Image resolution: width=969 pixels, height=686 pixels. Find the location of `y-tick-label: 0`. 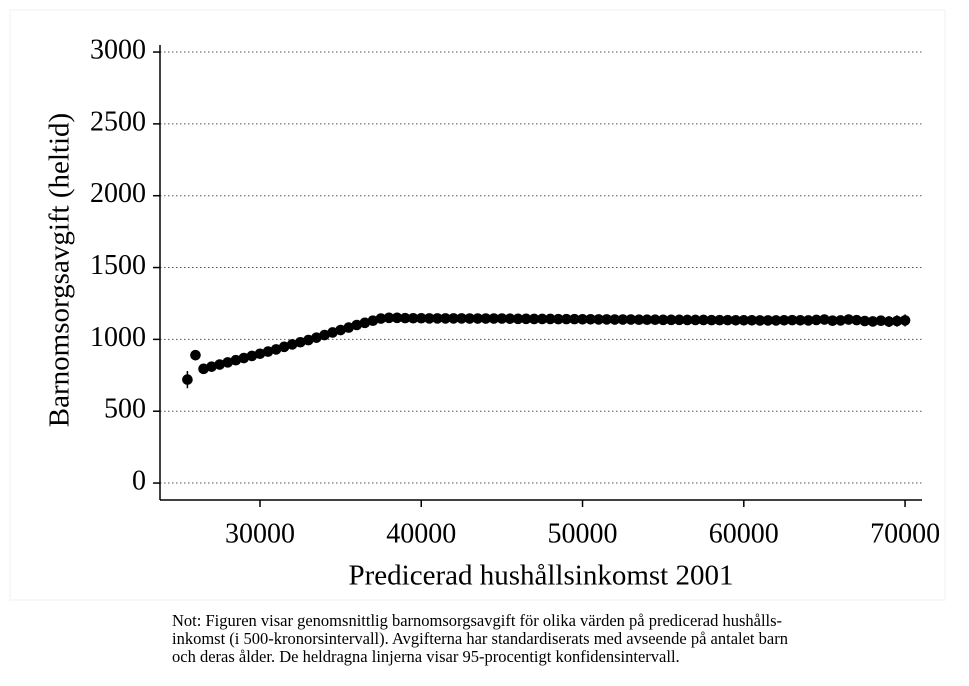

y-tick-label: 0 is located at coordinates (139, 480).